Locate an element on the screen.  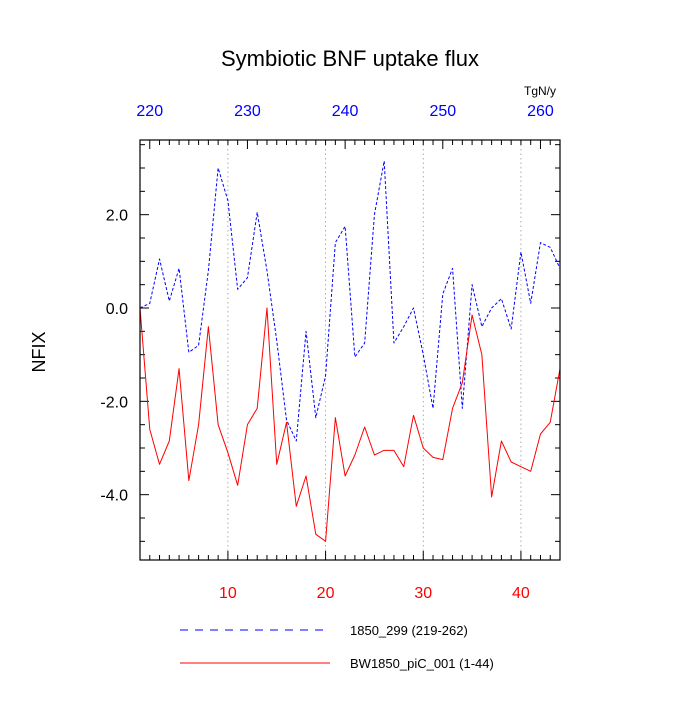
top-tick-label: 260 is located at coordinates (540, 111).